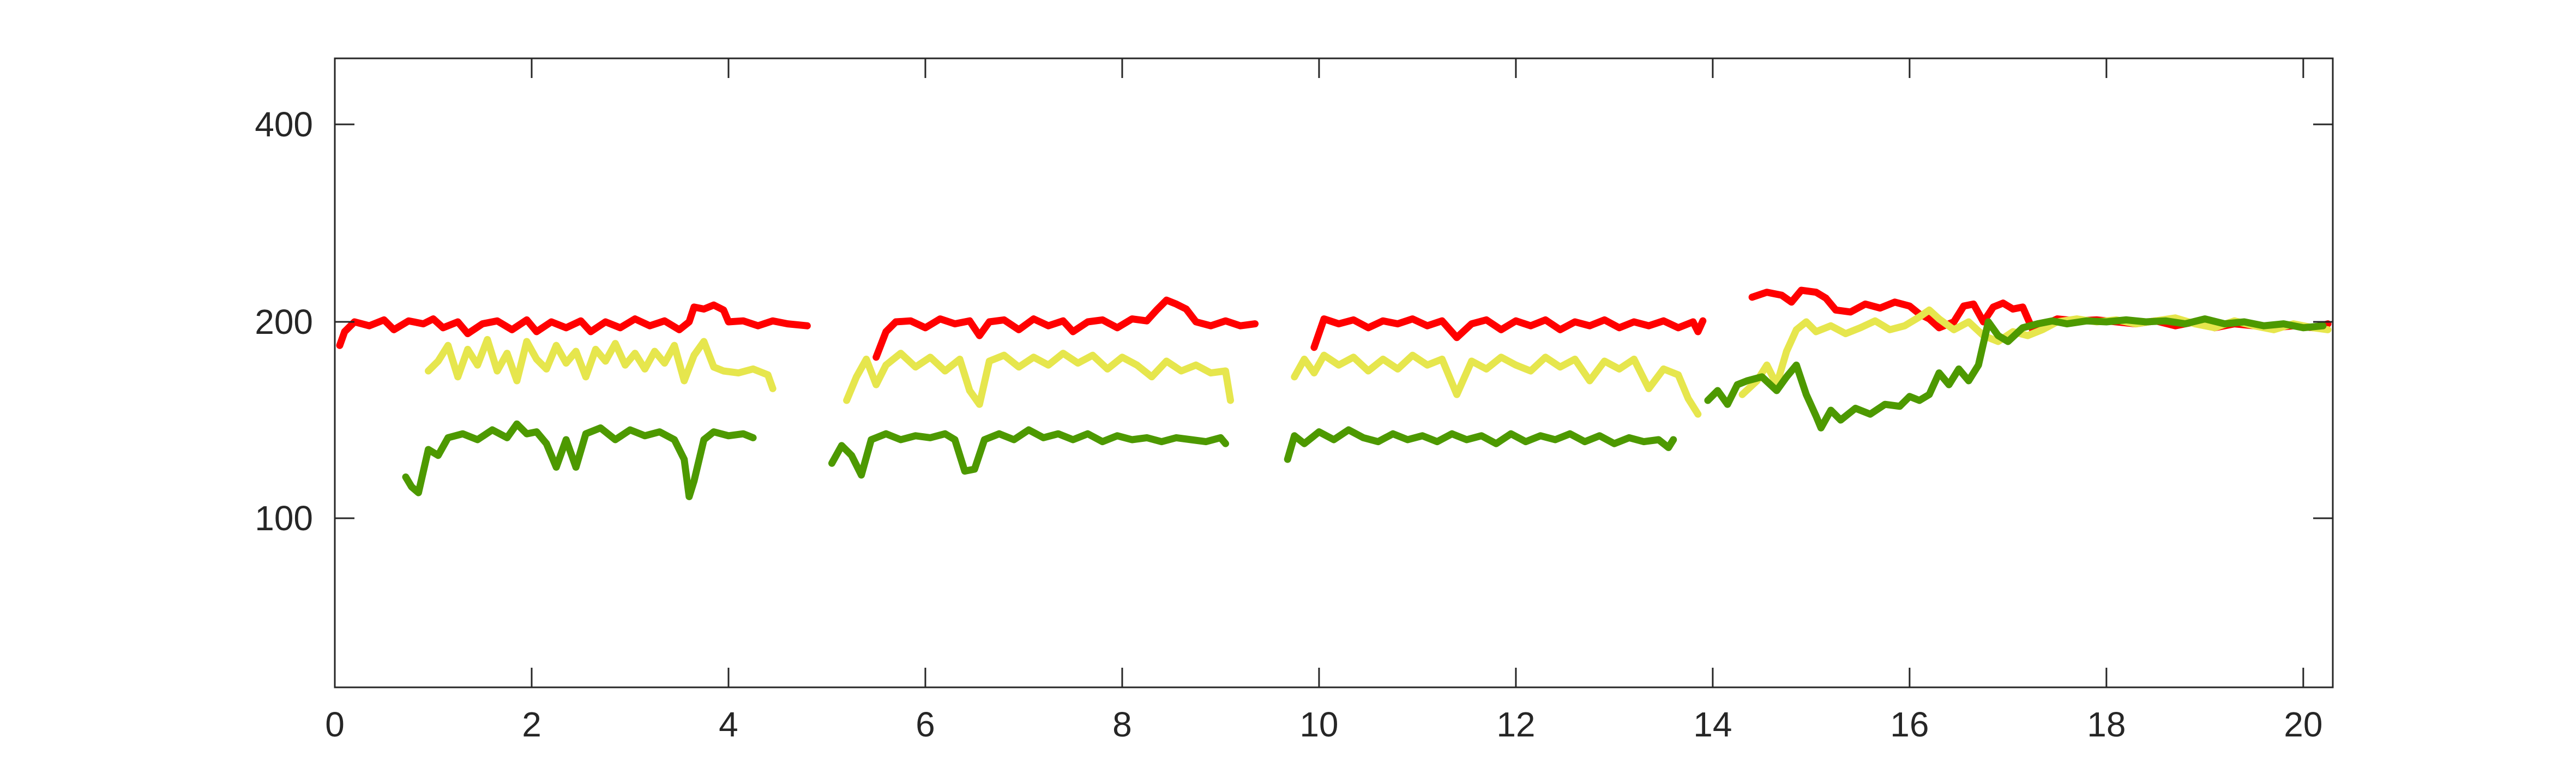  What do you see at coordinates (2303, 724) in the screenshot?
I see `x-tick-label-10: 20` at bounding box center [2303, 724].